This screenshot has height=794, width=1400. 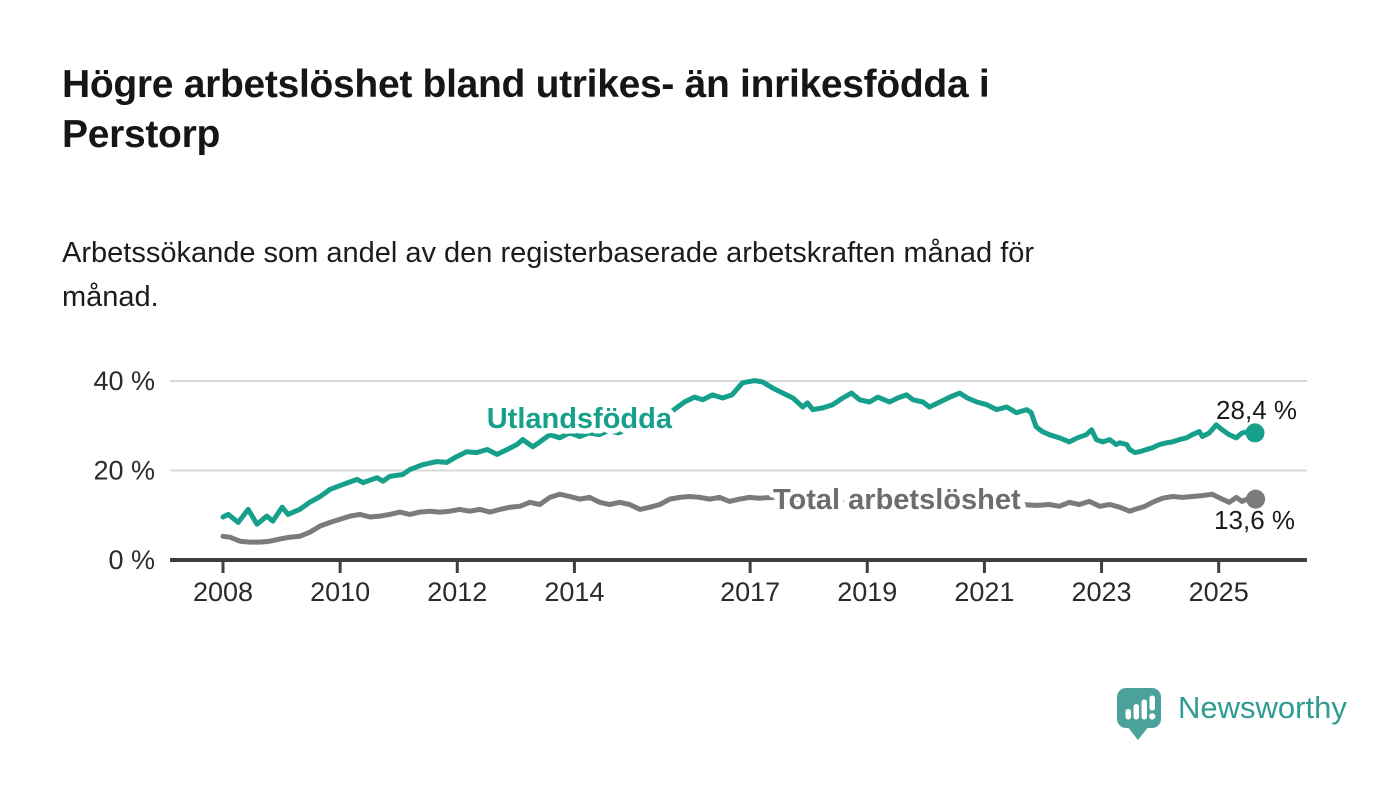 I want to click on x-tick-label-2021: 2021, so click(x=984, y=592).